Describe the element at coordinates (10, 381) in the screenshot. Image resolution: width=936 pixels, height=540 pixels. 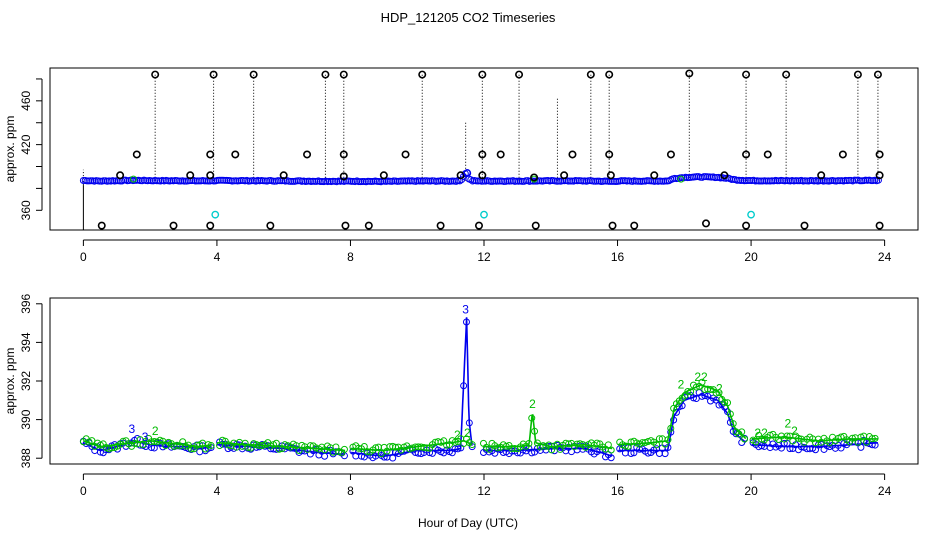
I see `bottom-y-axis-label: approx. ppm` at that location.